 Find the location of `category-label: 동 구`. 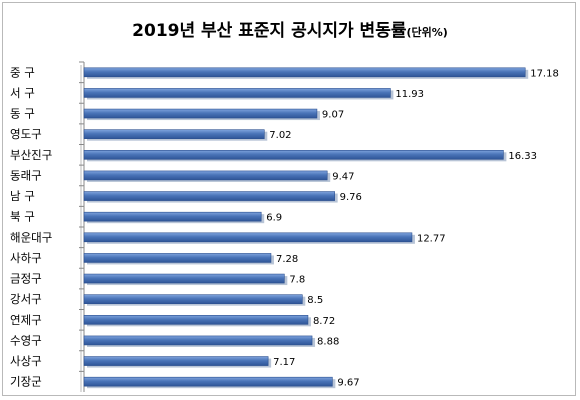

category-label: 동 구 is located at coordinates (22, 114).